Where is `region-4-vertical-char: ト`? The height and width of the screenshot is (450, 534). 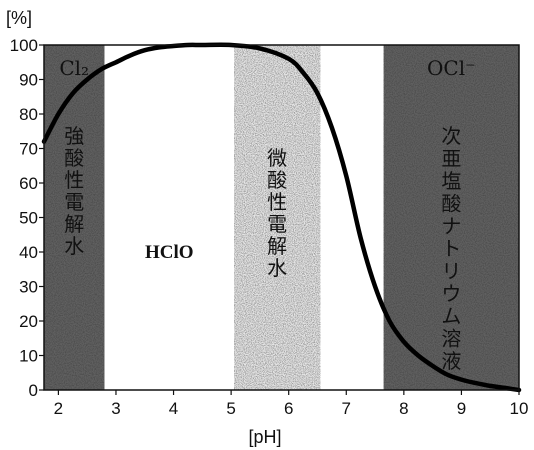
region-4-vertical-char: ト is located at coordinates (451, 249).